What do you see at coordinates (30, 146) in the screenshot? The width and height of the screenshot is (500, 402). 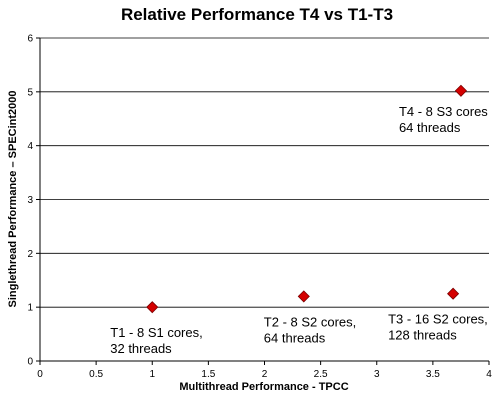 I see `y-tick-label: 4` at bounding box center [30, 146].